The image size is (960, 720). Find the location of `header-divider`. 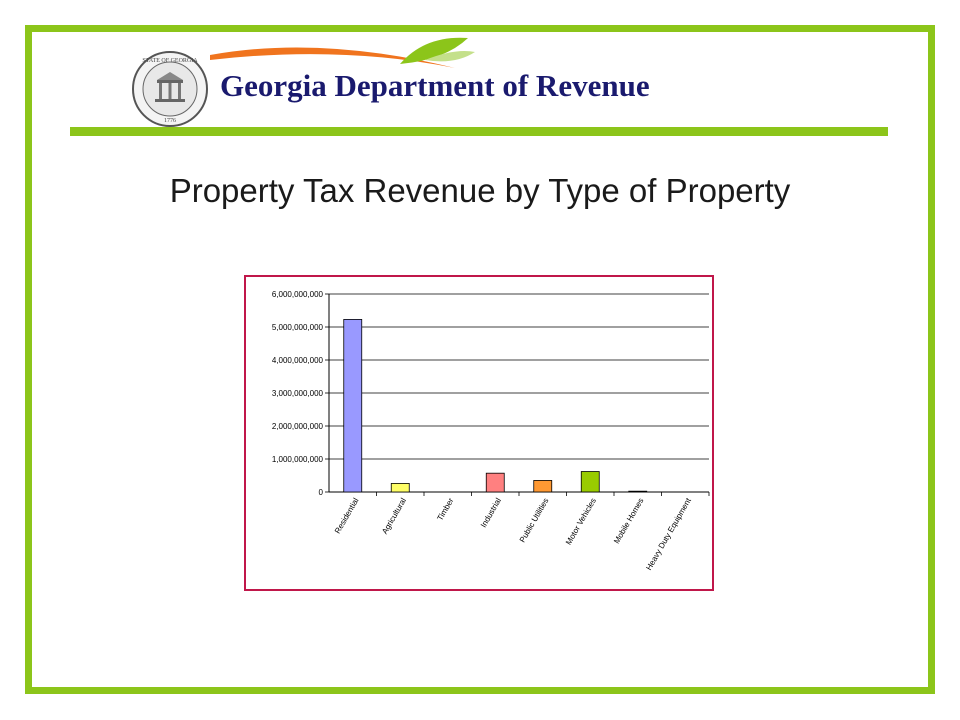

header-divider is located at coordinates (479, 131).